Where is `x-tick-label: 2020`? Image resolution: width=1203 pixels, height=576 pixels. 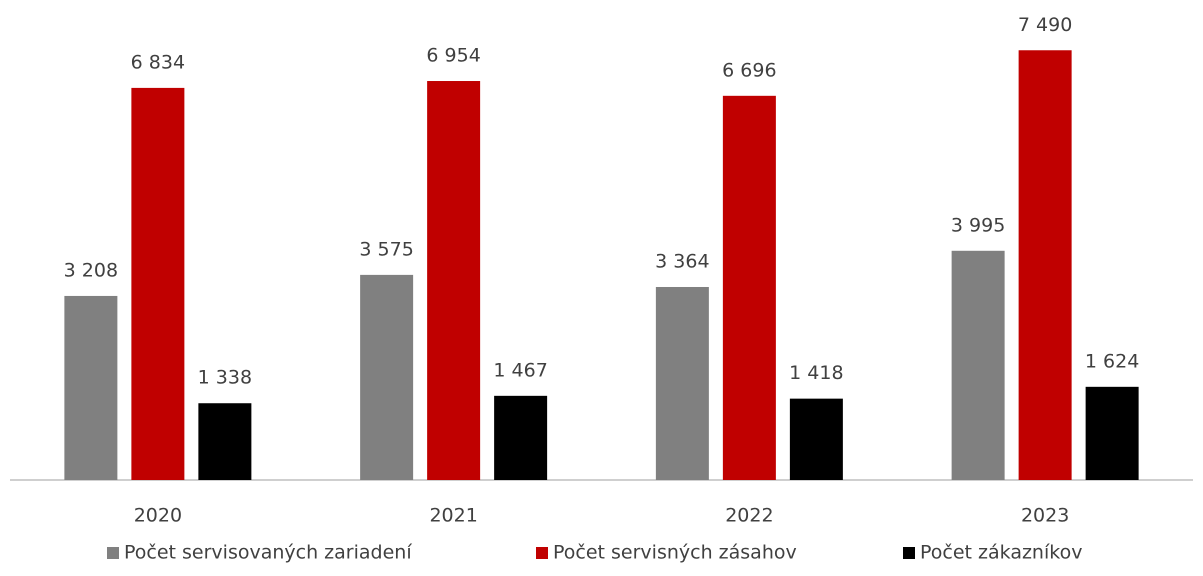
x-tick-label: 2020 is located at coordinates (158, 516).